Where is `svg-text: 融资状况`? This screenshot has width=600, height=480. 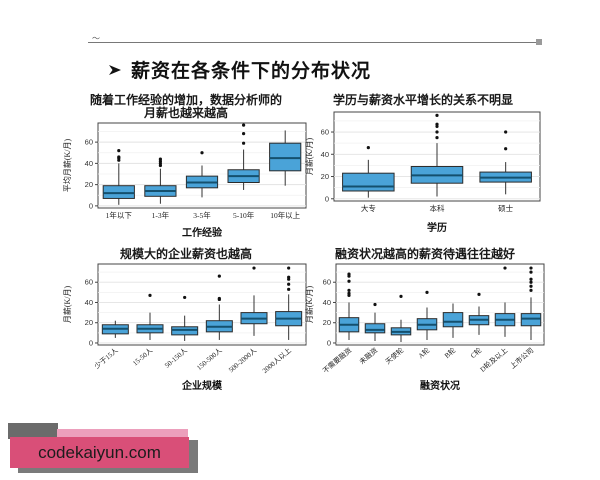 svg-text: 融资状况 is located at coordinates (440, 385).